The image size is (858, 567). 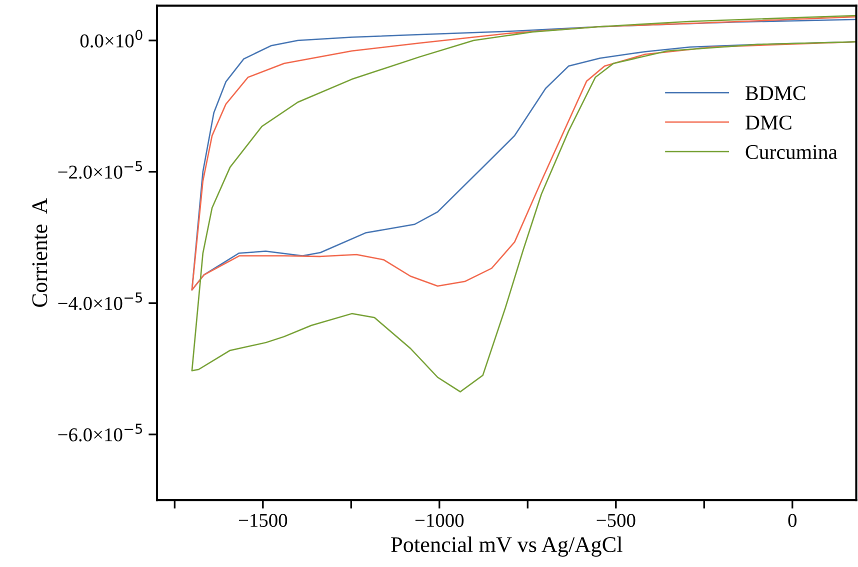 What do you see at coordinates (792, 152) in the screenshot?
I see `legend-label: Curcumina` at bounding box center [792, 152].